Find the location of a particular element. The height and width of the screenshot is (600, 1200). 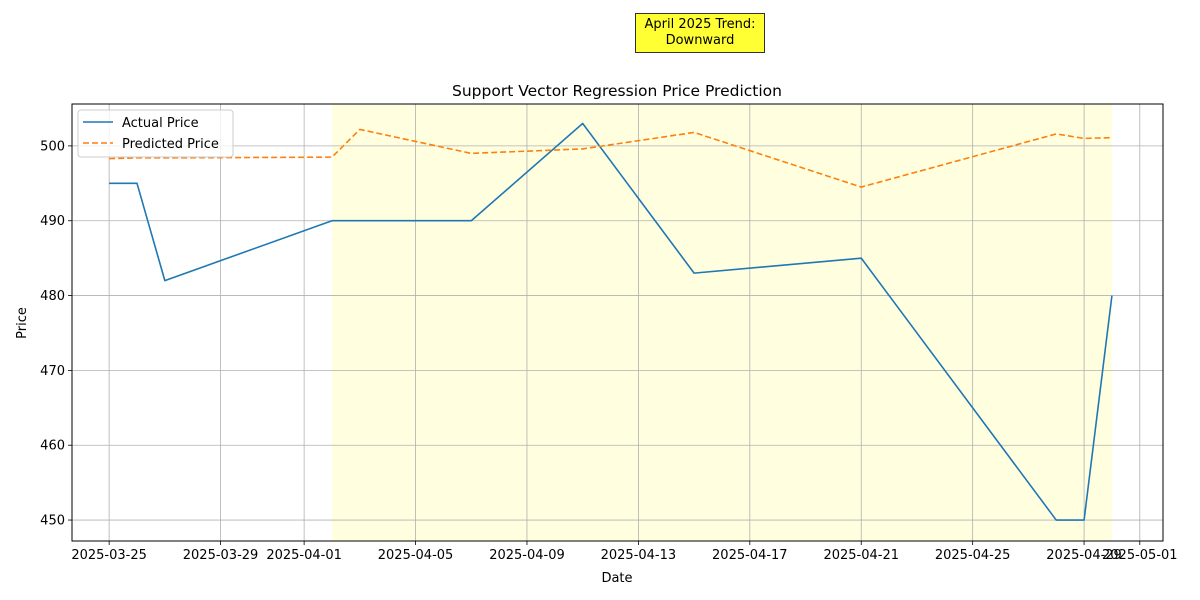

x-tick-label: 2025-04-25 is located at coordinates (973, 555).